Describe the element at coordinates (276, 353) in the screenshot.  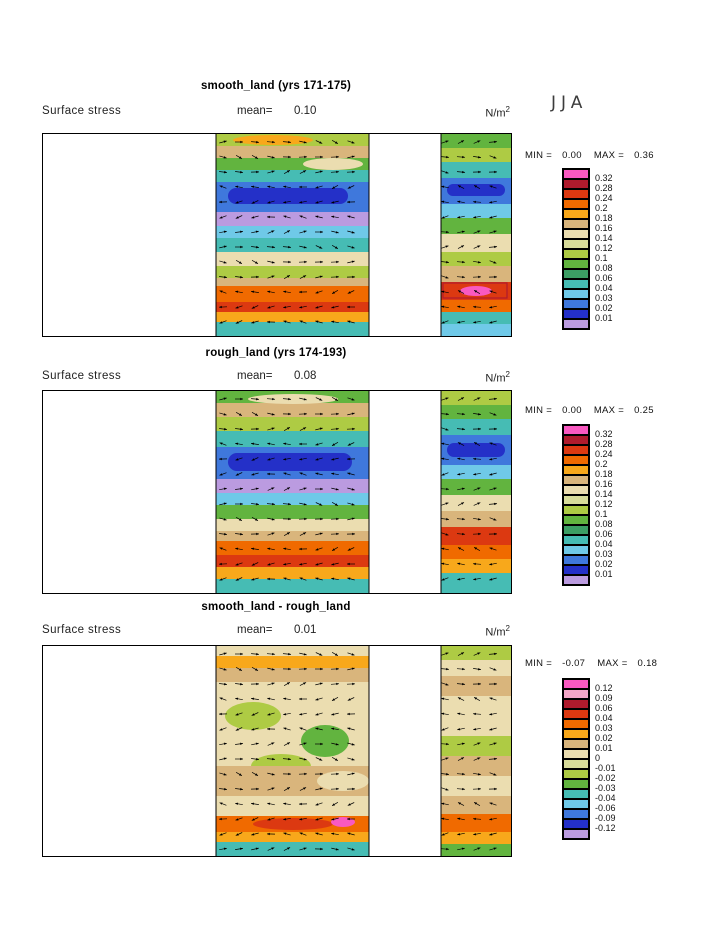
I see `panel-title: rough_land (yrs 174-193)` at that location.